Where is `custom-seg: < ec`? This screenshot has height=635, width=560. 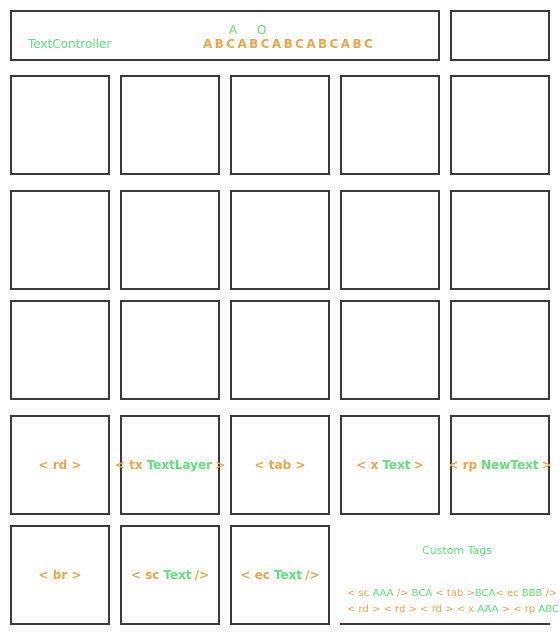 custom-seg: < ec is located at coordinates (508, 593).